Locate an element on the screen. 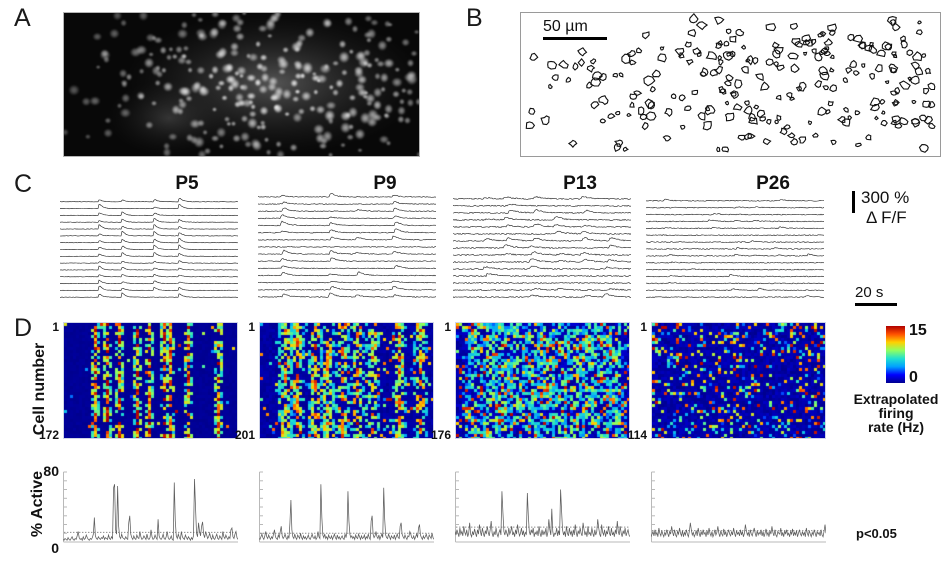 The image size is (951, 569). percent-active-plot-p9 is located at coordinates (346, 510).